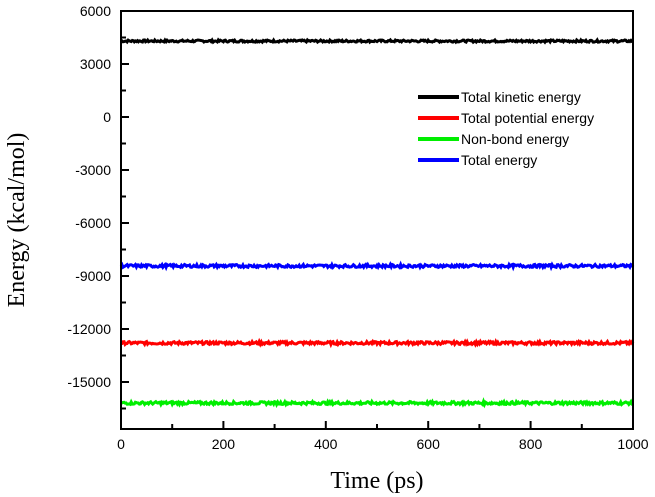 This screenshot has height=497, width=655. Describe the element at coordinates (326, 444) in the screenshot. I see `x-tick-label: 400` at that location.